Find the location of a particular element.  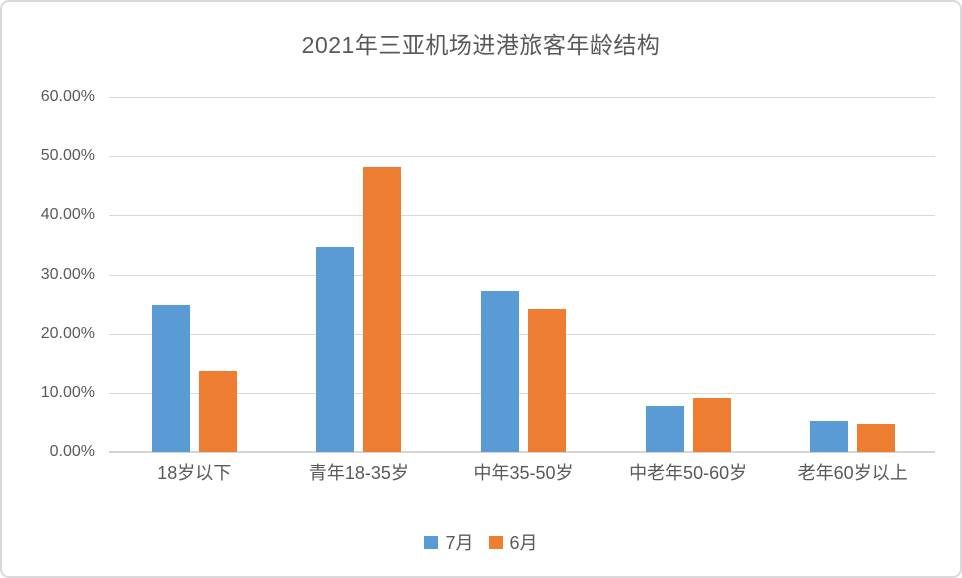

legend-item-7月: 7月 is located at coordinates (449, 542).